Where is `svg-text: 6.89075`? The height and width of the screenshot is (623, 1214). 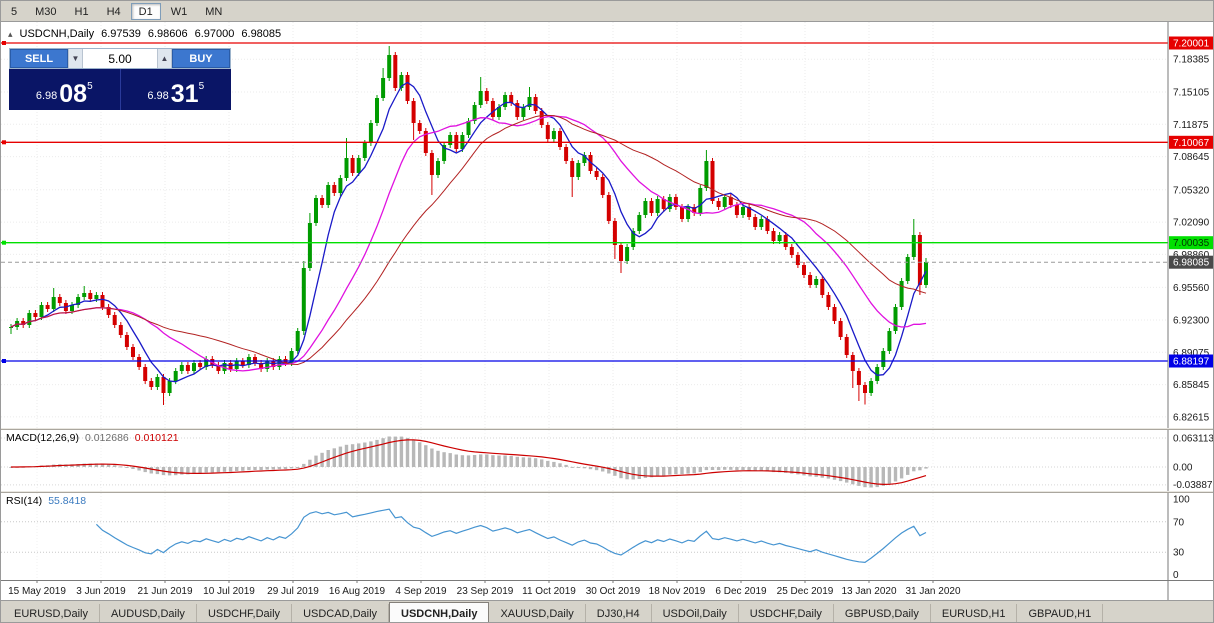
svg-text: 6.89075 is located at coordinates (1191, 353).